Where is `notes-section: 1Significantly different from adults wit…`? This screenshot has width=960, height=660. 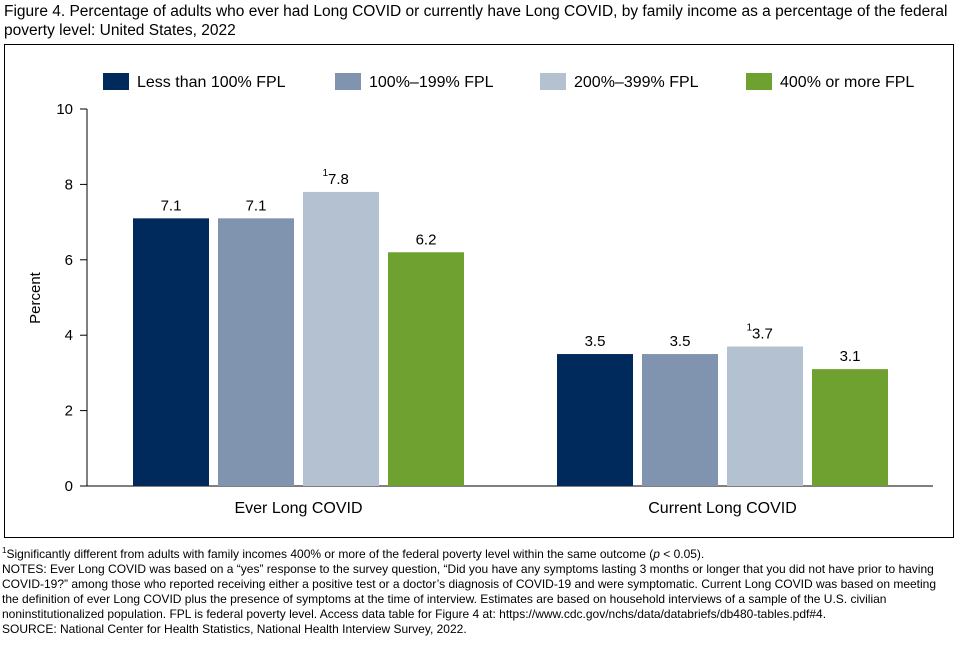
notes-section: 1Significantly different from adults wit… is located at coordinates (479, 592).